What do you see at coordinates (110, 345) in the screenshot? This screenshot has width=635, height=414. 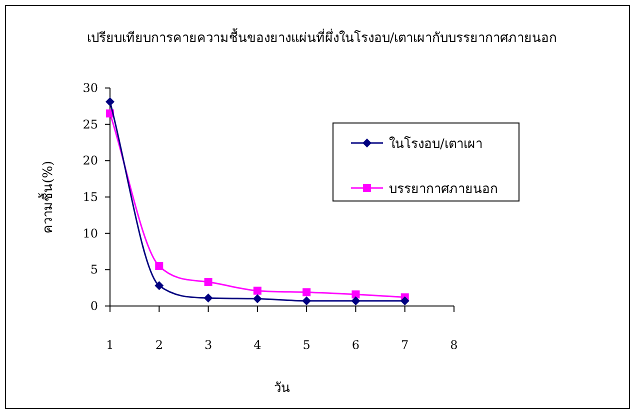 I see `x-tick-label: 1` at bounding box center [110, 345].